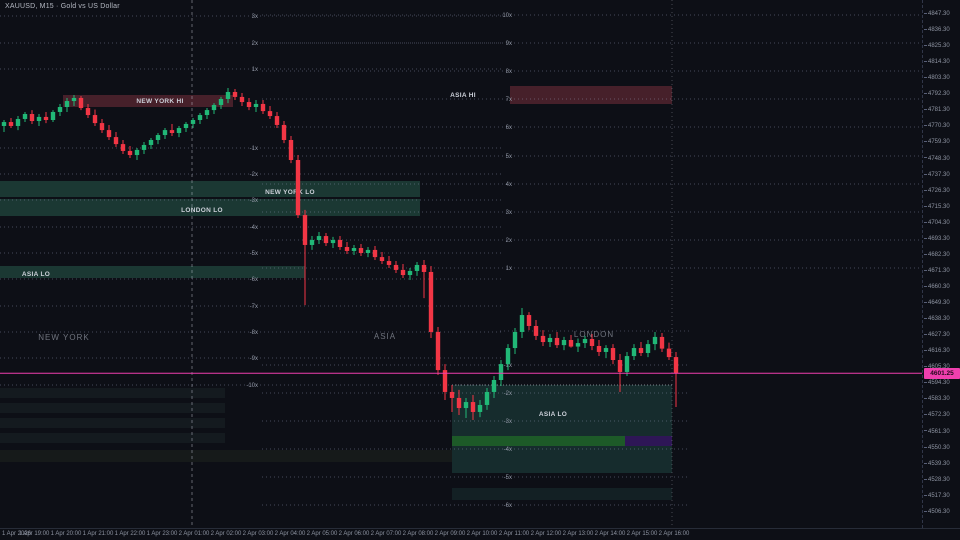  Describe the element at coordinates (937, 271) in the screenshot. I see `price-tick-label: 4671.30` at that location.